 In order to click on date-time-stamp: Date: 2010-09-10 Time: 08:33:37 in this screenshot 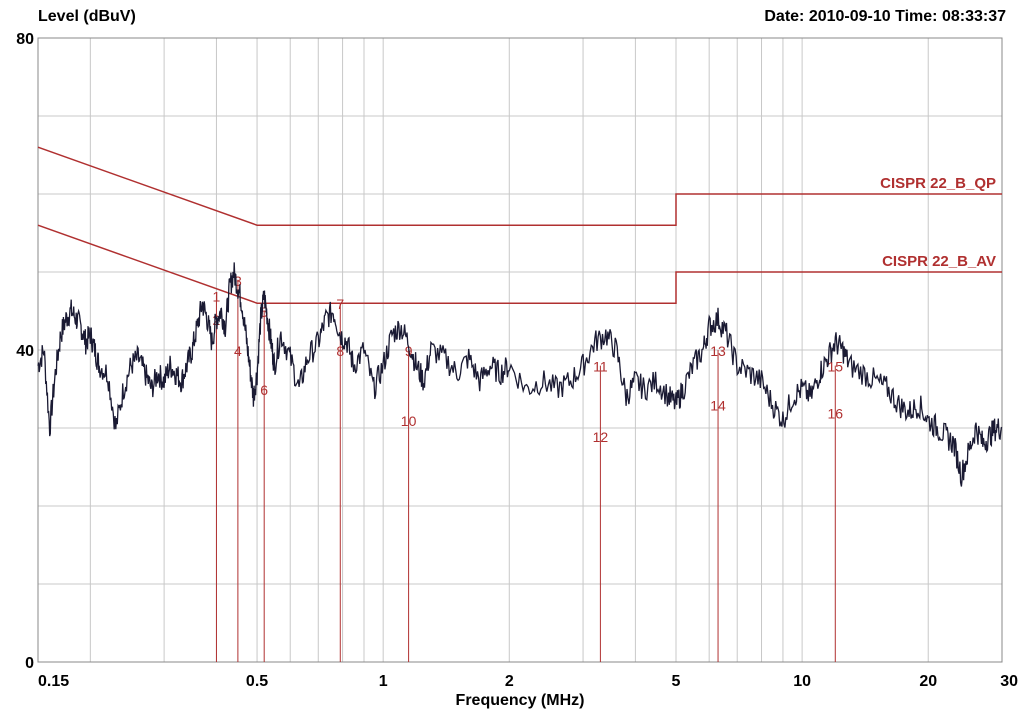, I will do `click(885, 16)`.